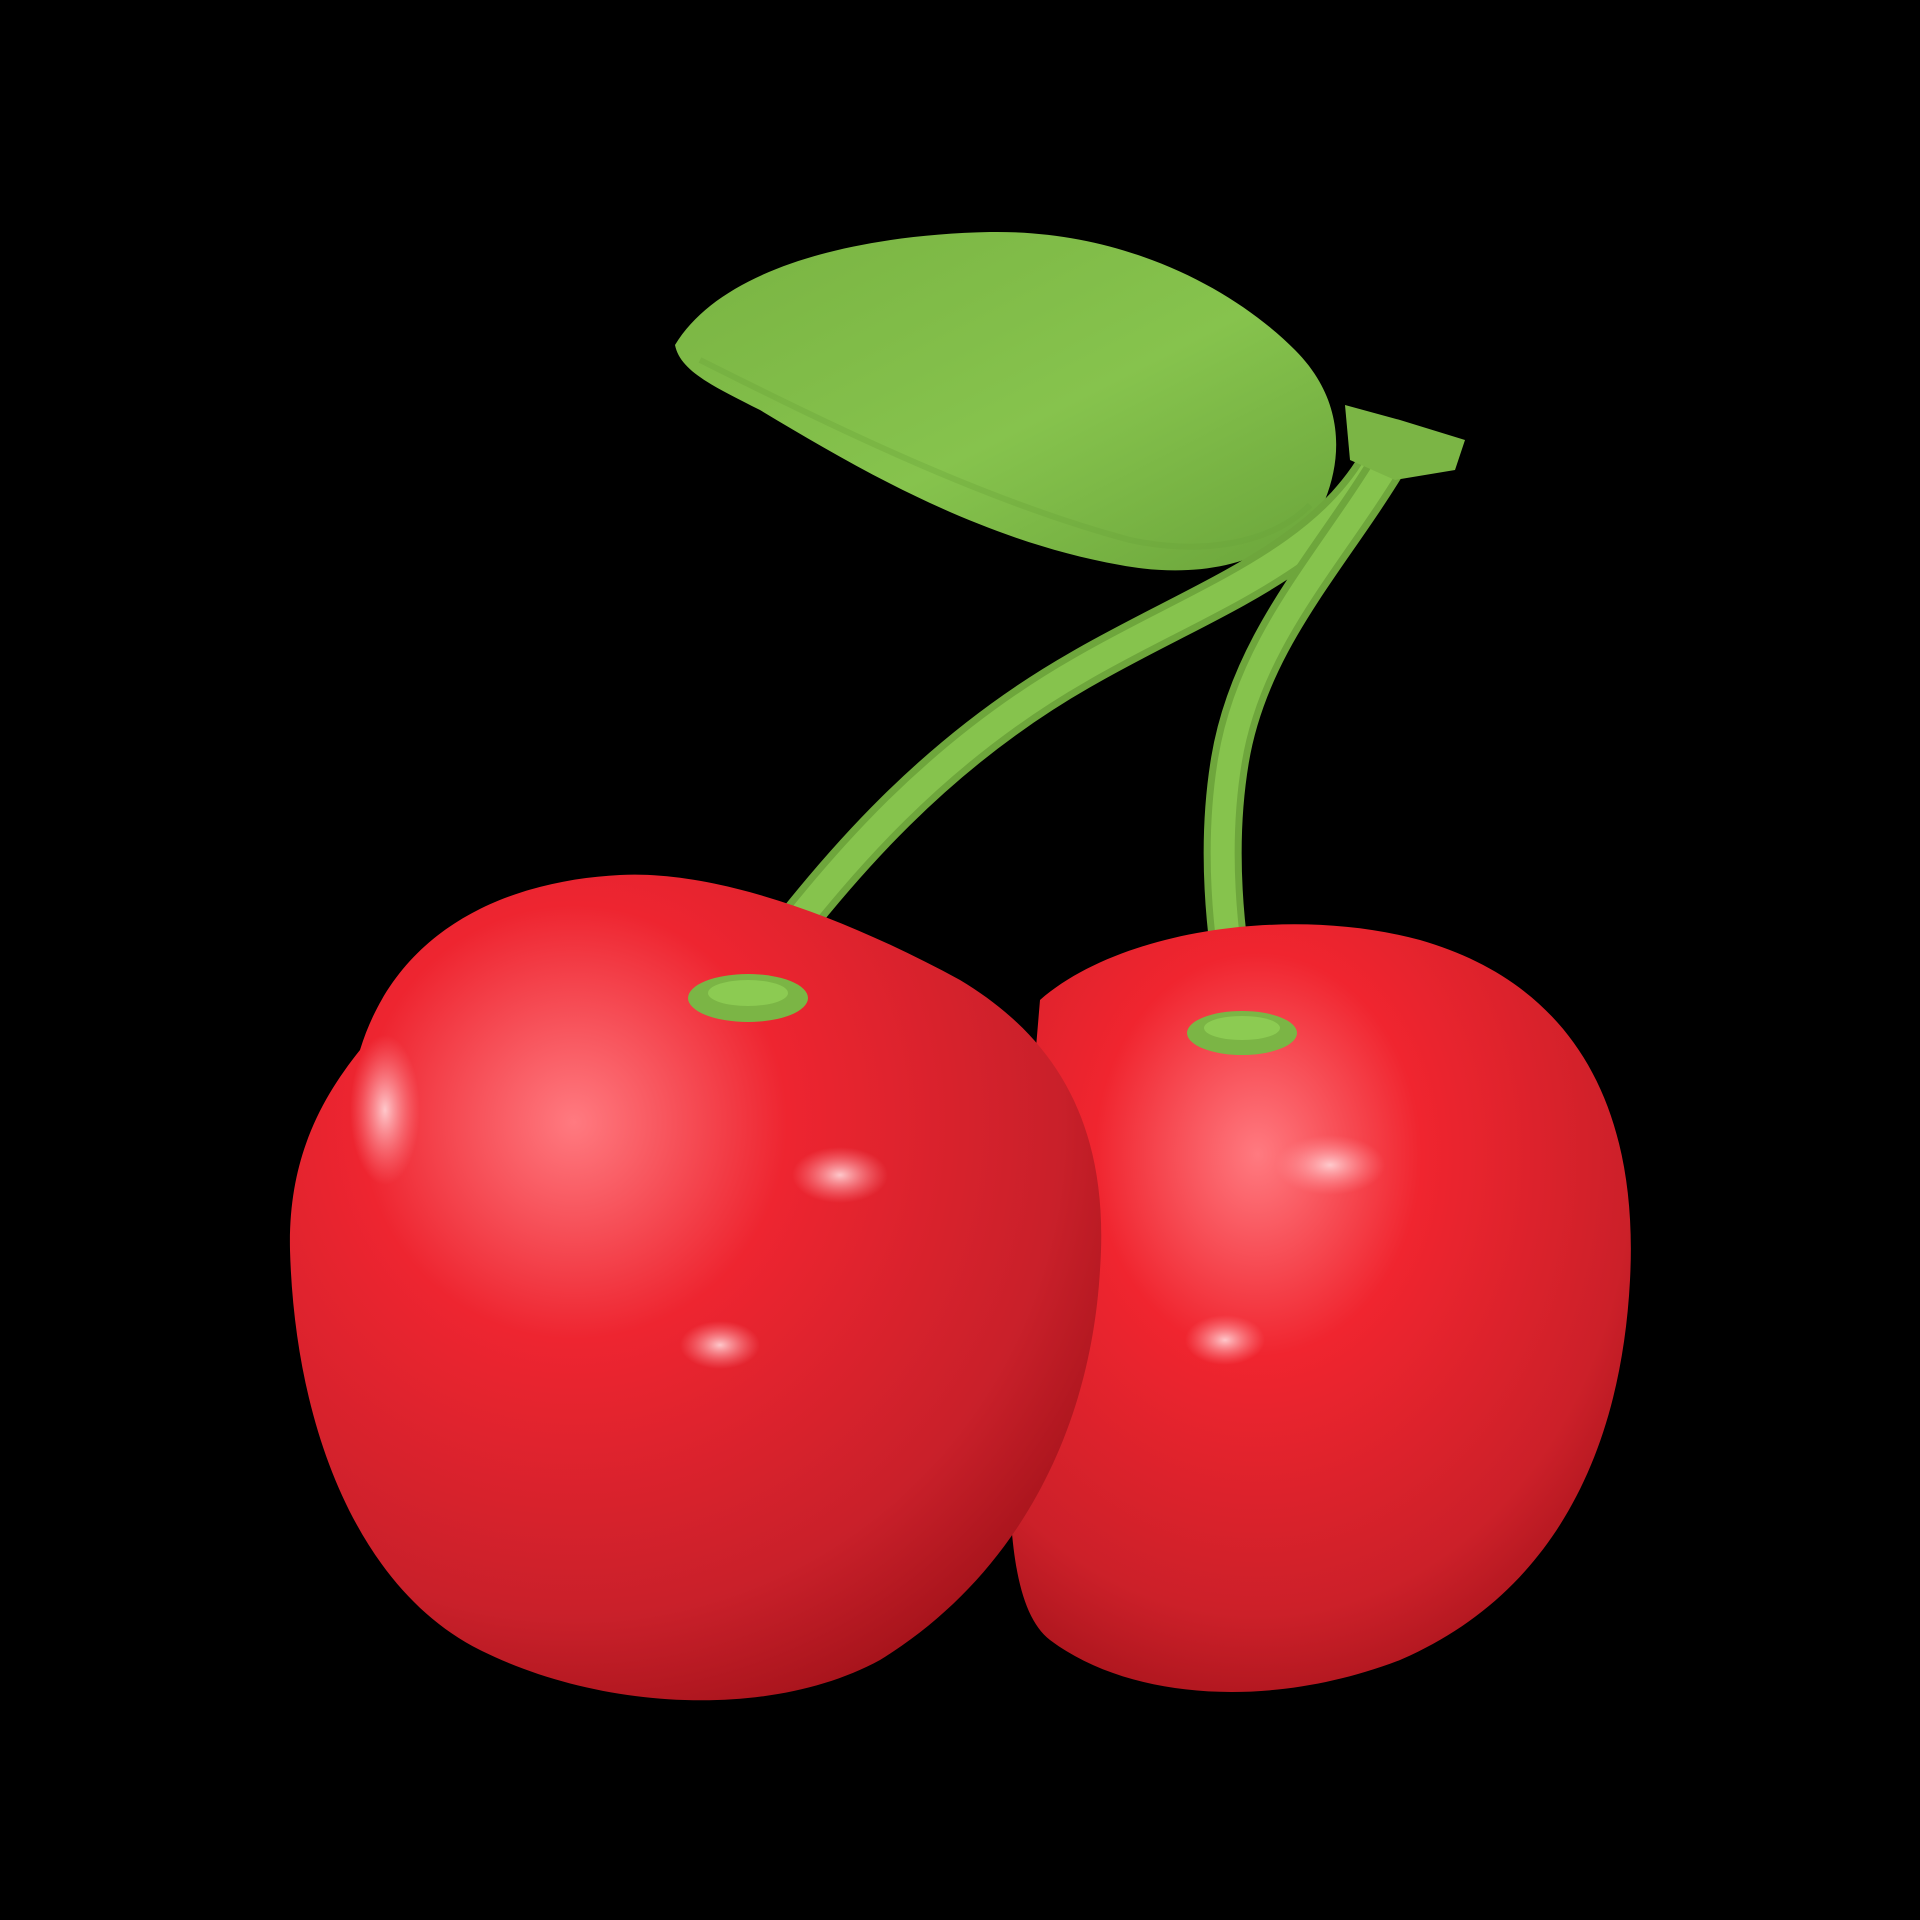  What do you see at coordinates (1006, 401) in the screenshot?
I see `leaf-icon` at bounding box center [1006, 401].